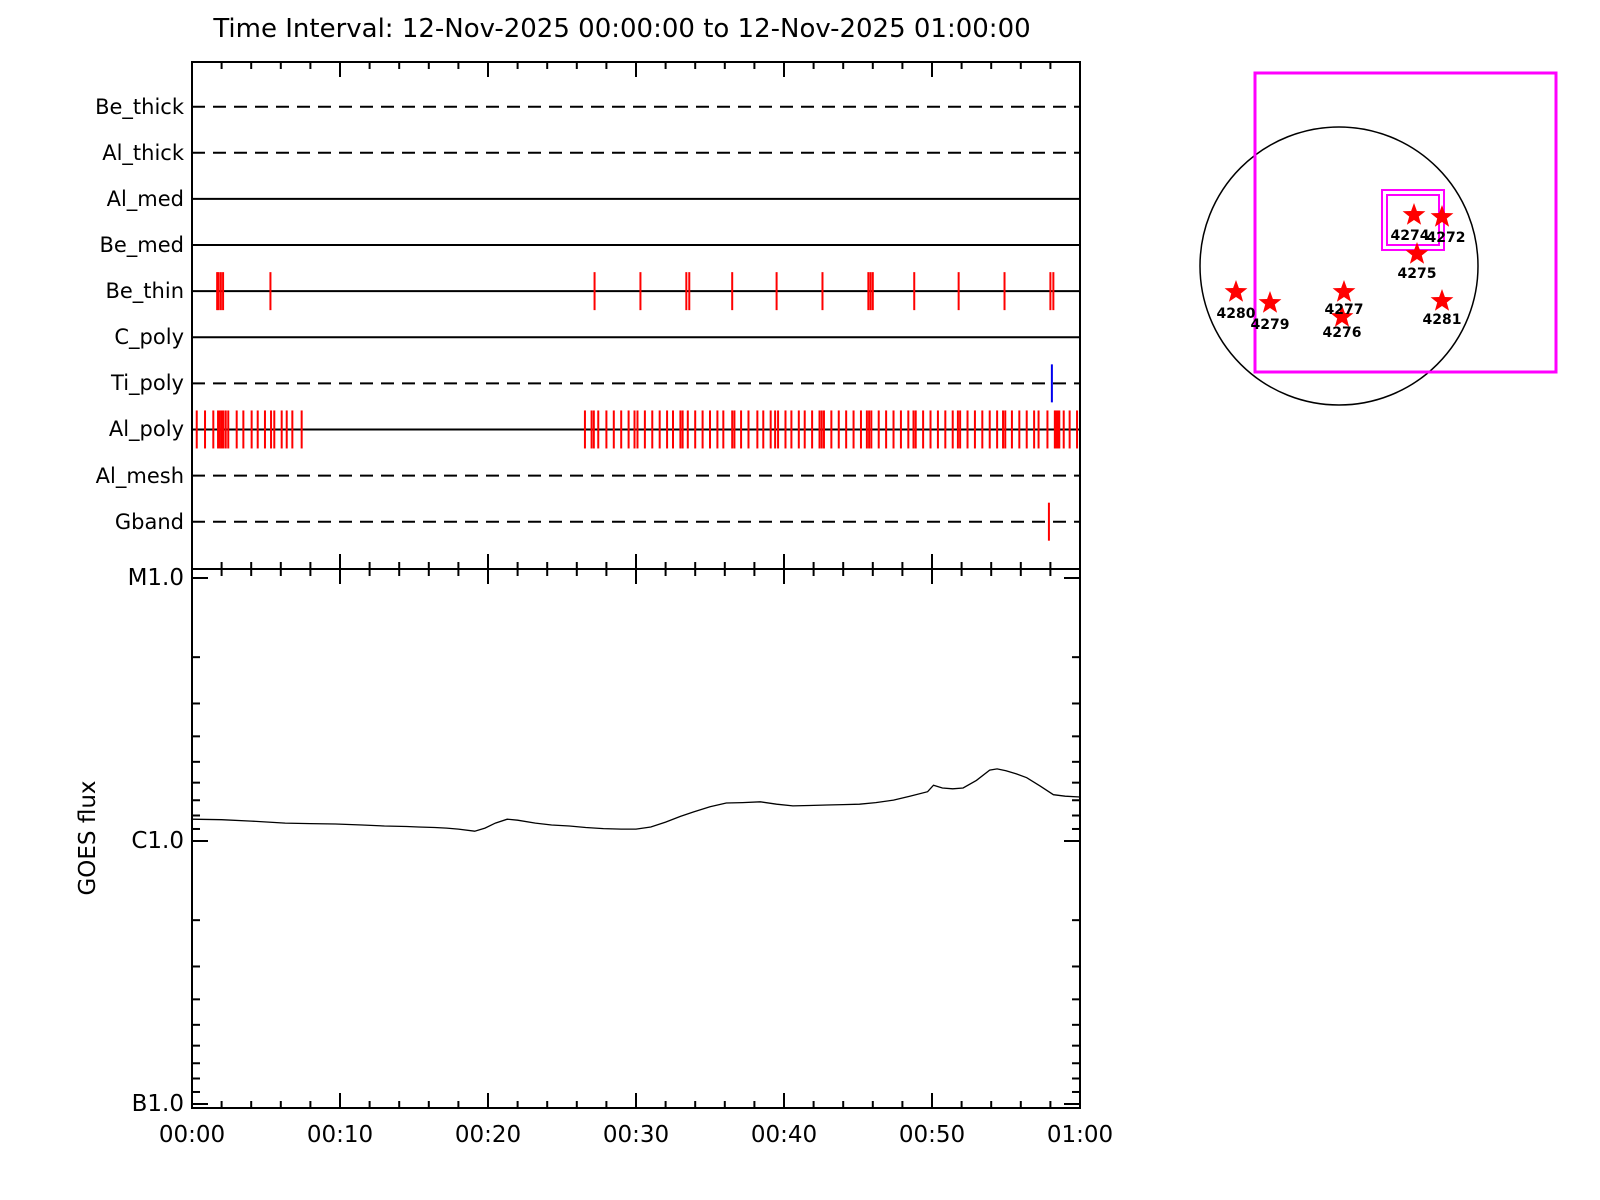 Image resolution: width=1600 pixels, height=1200 pixels. Describe the element at coordinates (149, 522) in the screenshot. I see `filter-row-label-gband: Gband` at that location.